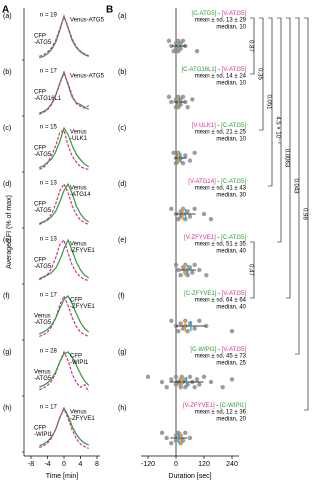 The height and width of the screenshot is (500, 322). Describe the element at coordinates (231, 28) in the screenshot. I see `median-label: median, 10` at that location.